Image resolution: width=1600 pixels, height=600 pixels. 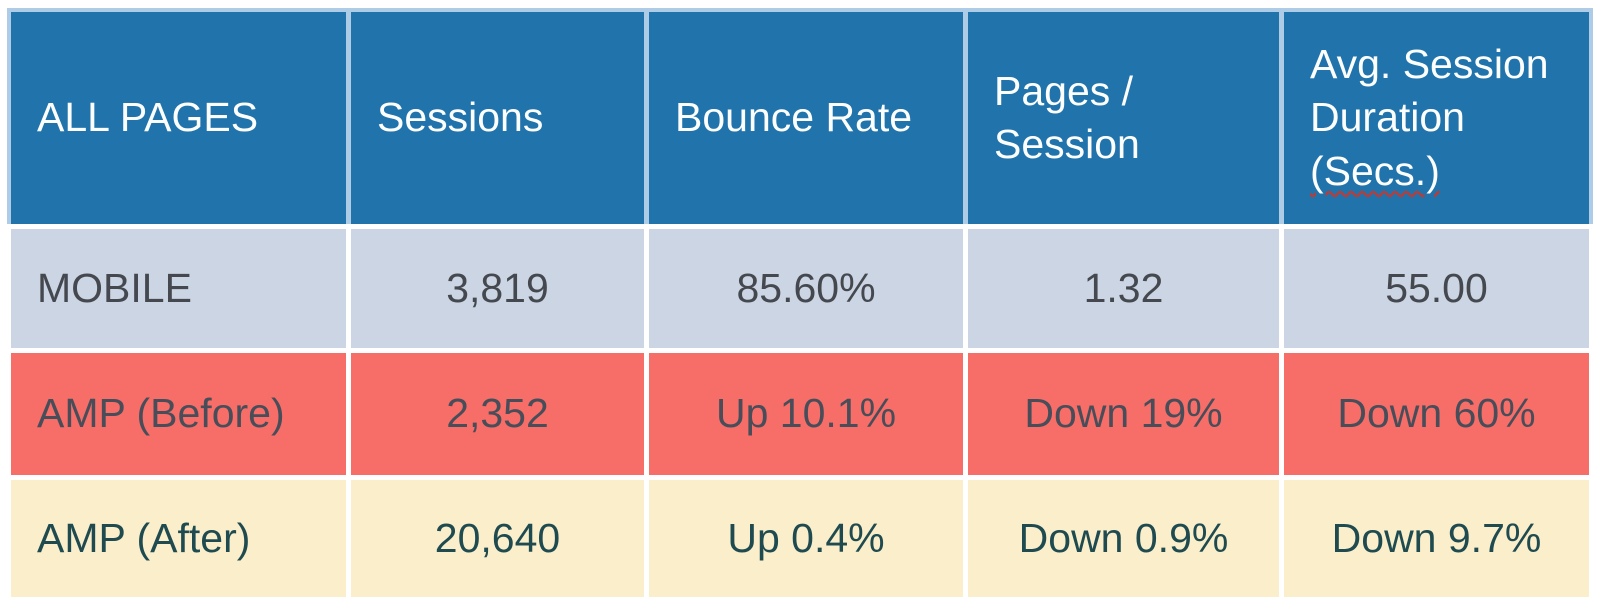 I want to click on cell-amp-after-sessions: 20,640, so click(x=497, y=538).